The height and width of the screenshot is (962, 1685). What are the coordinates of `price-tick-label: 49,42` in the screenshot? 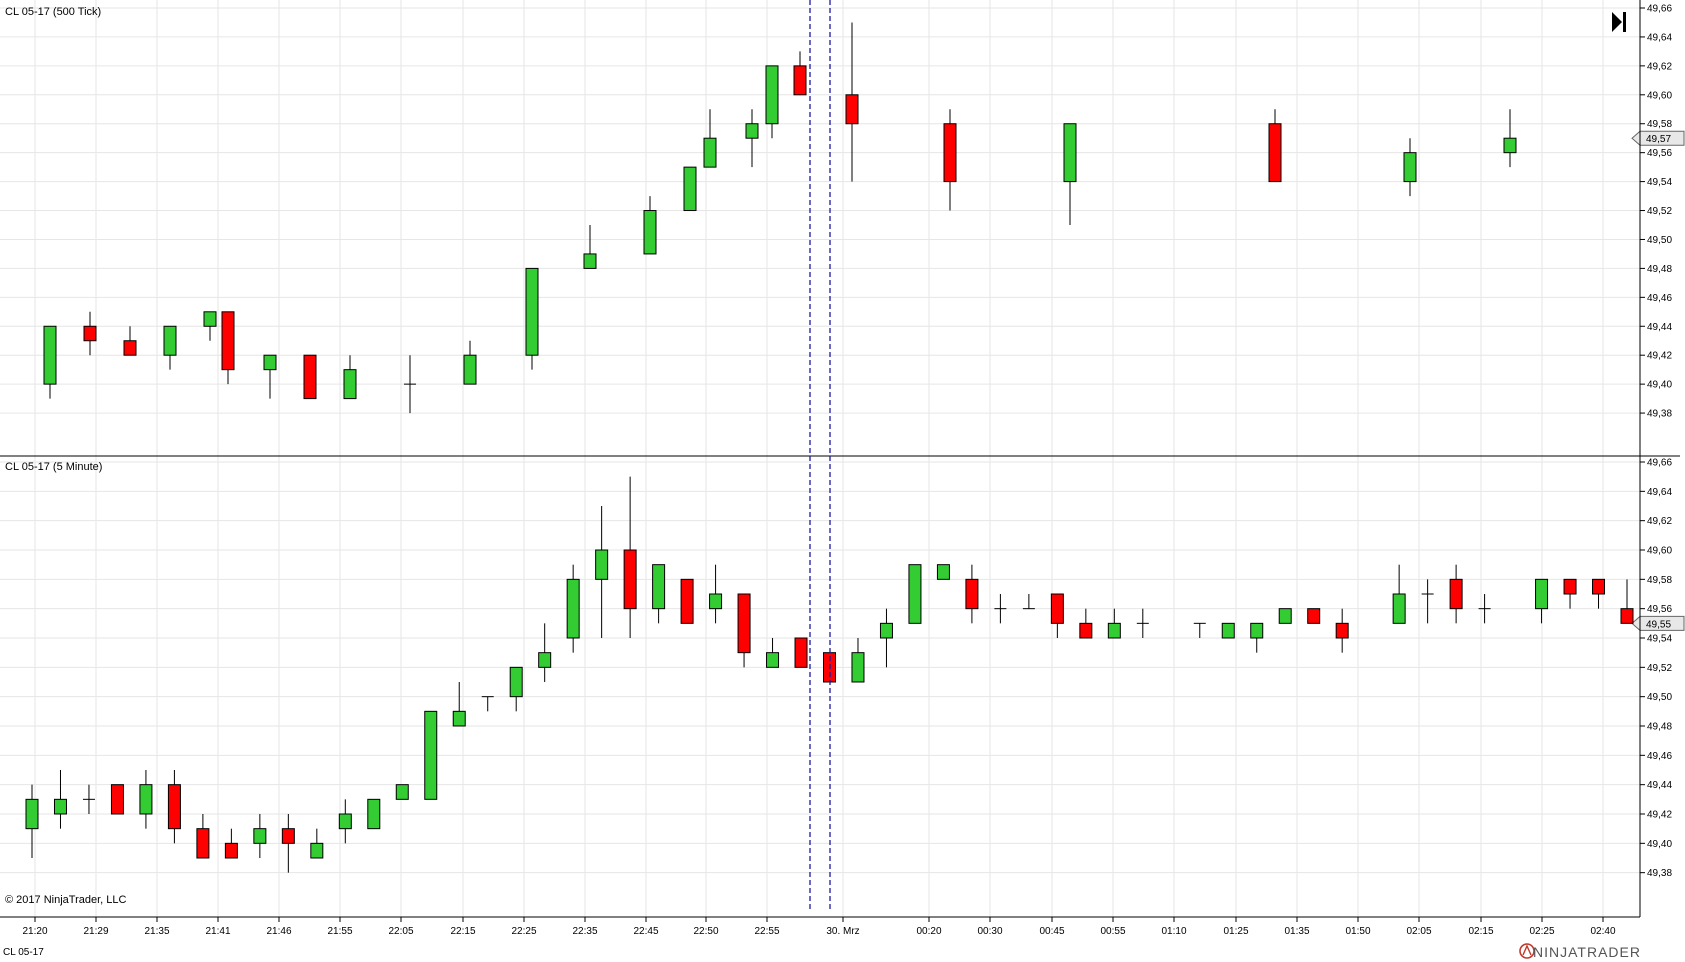 It's located at (1659, 356).